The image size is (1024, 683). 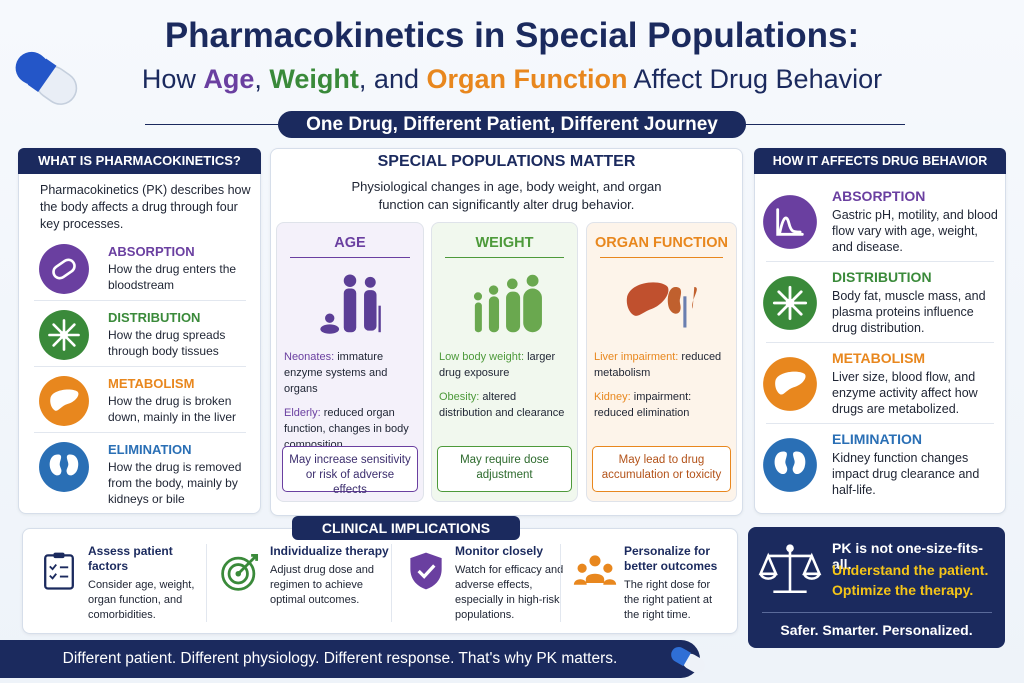 What do you see at coordinates (910, 570) in the screenshot?
I see `callout-line: Understand the patient.` at bounding box center [910, 570].